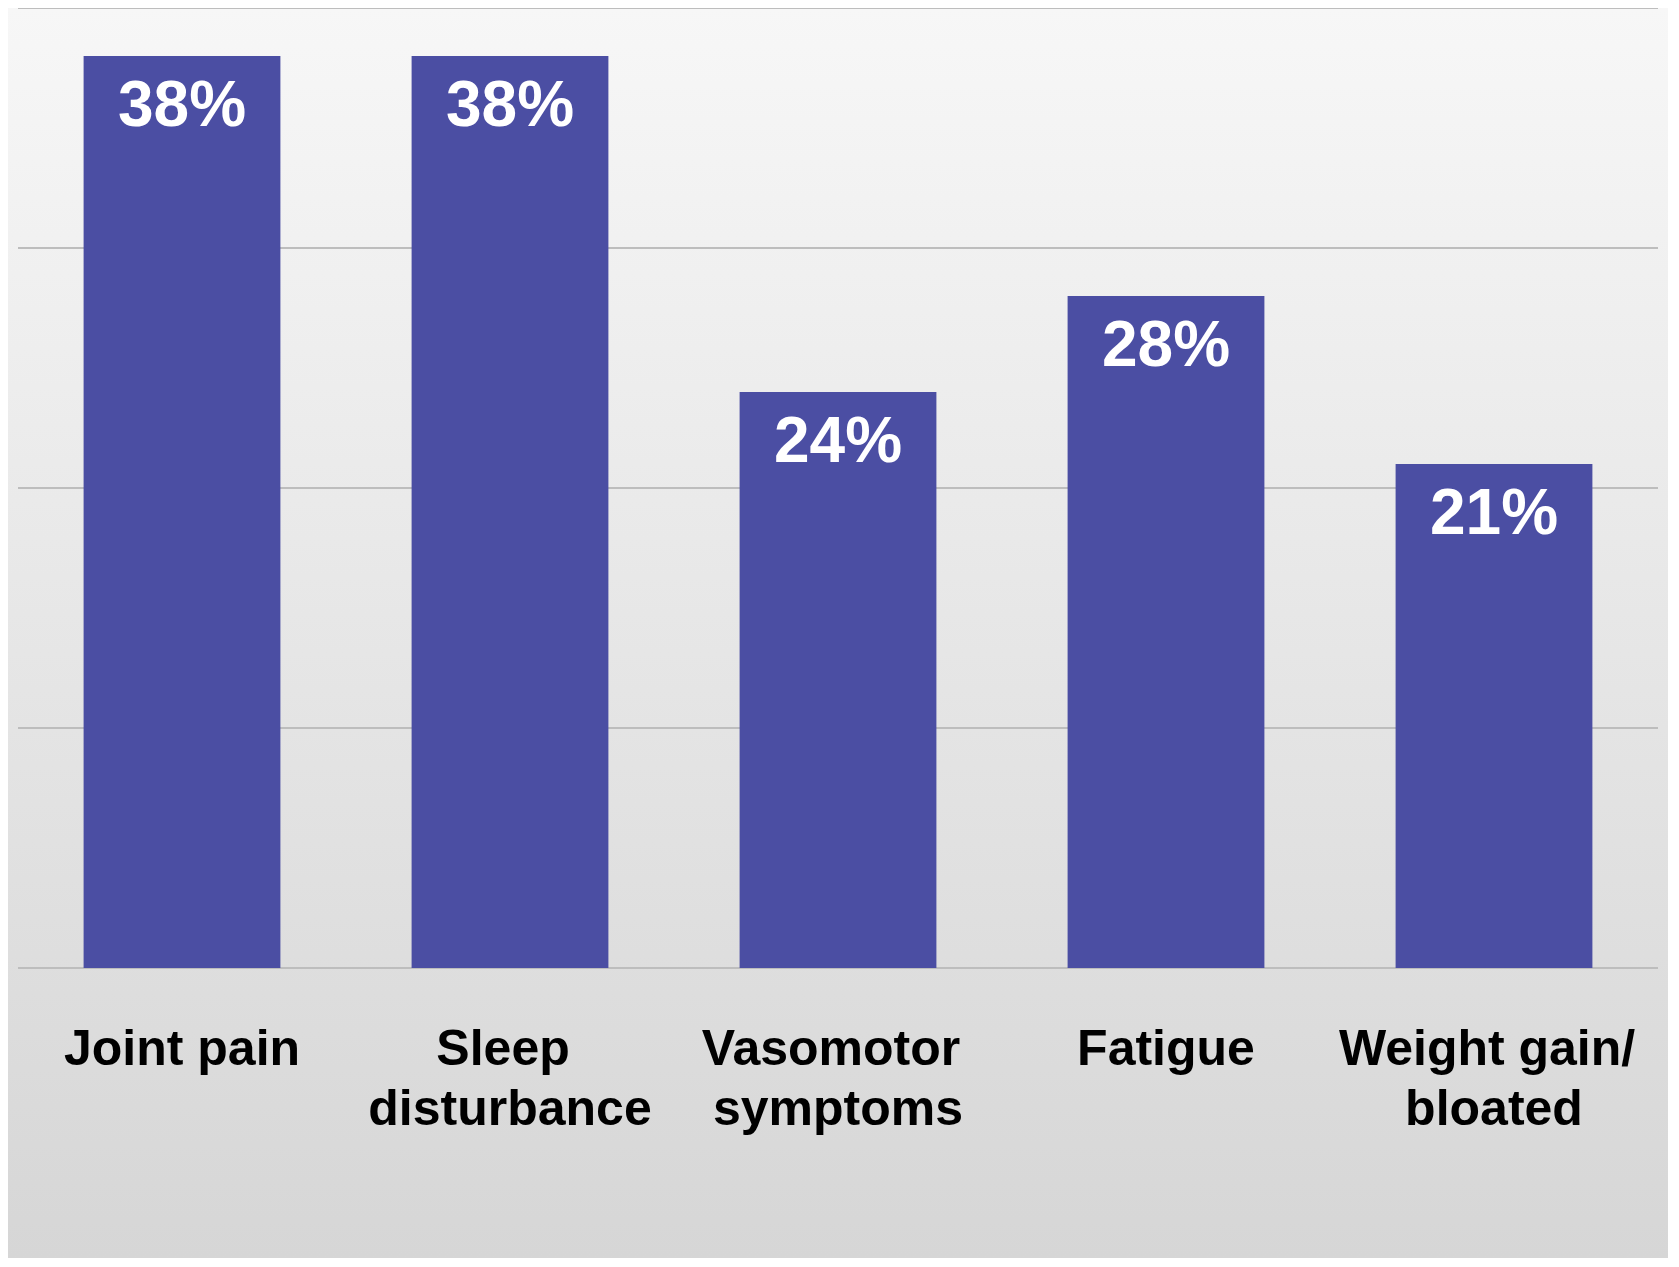 This screenshot has height=1267, width=1679. Describe the element at coordinates (1166, 1048) in the screenshot. I see `x-tick-label: Fatigue` at that location.